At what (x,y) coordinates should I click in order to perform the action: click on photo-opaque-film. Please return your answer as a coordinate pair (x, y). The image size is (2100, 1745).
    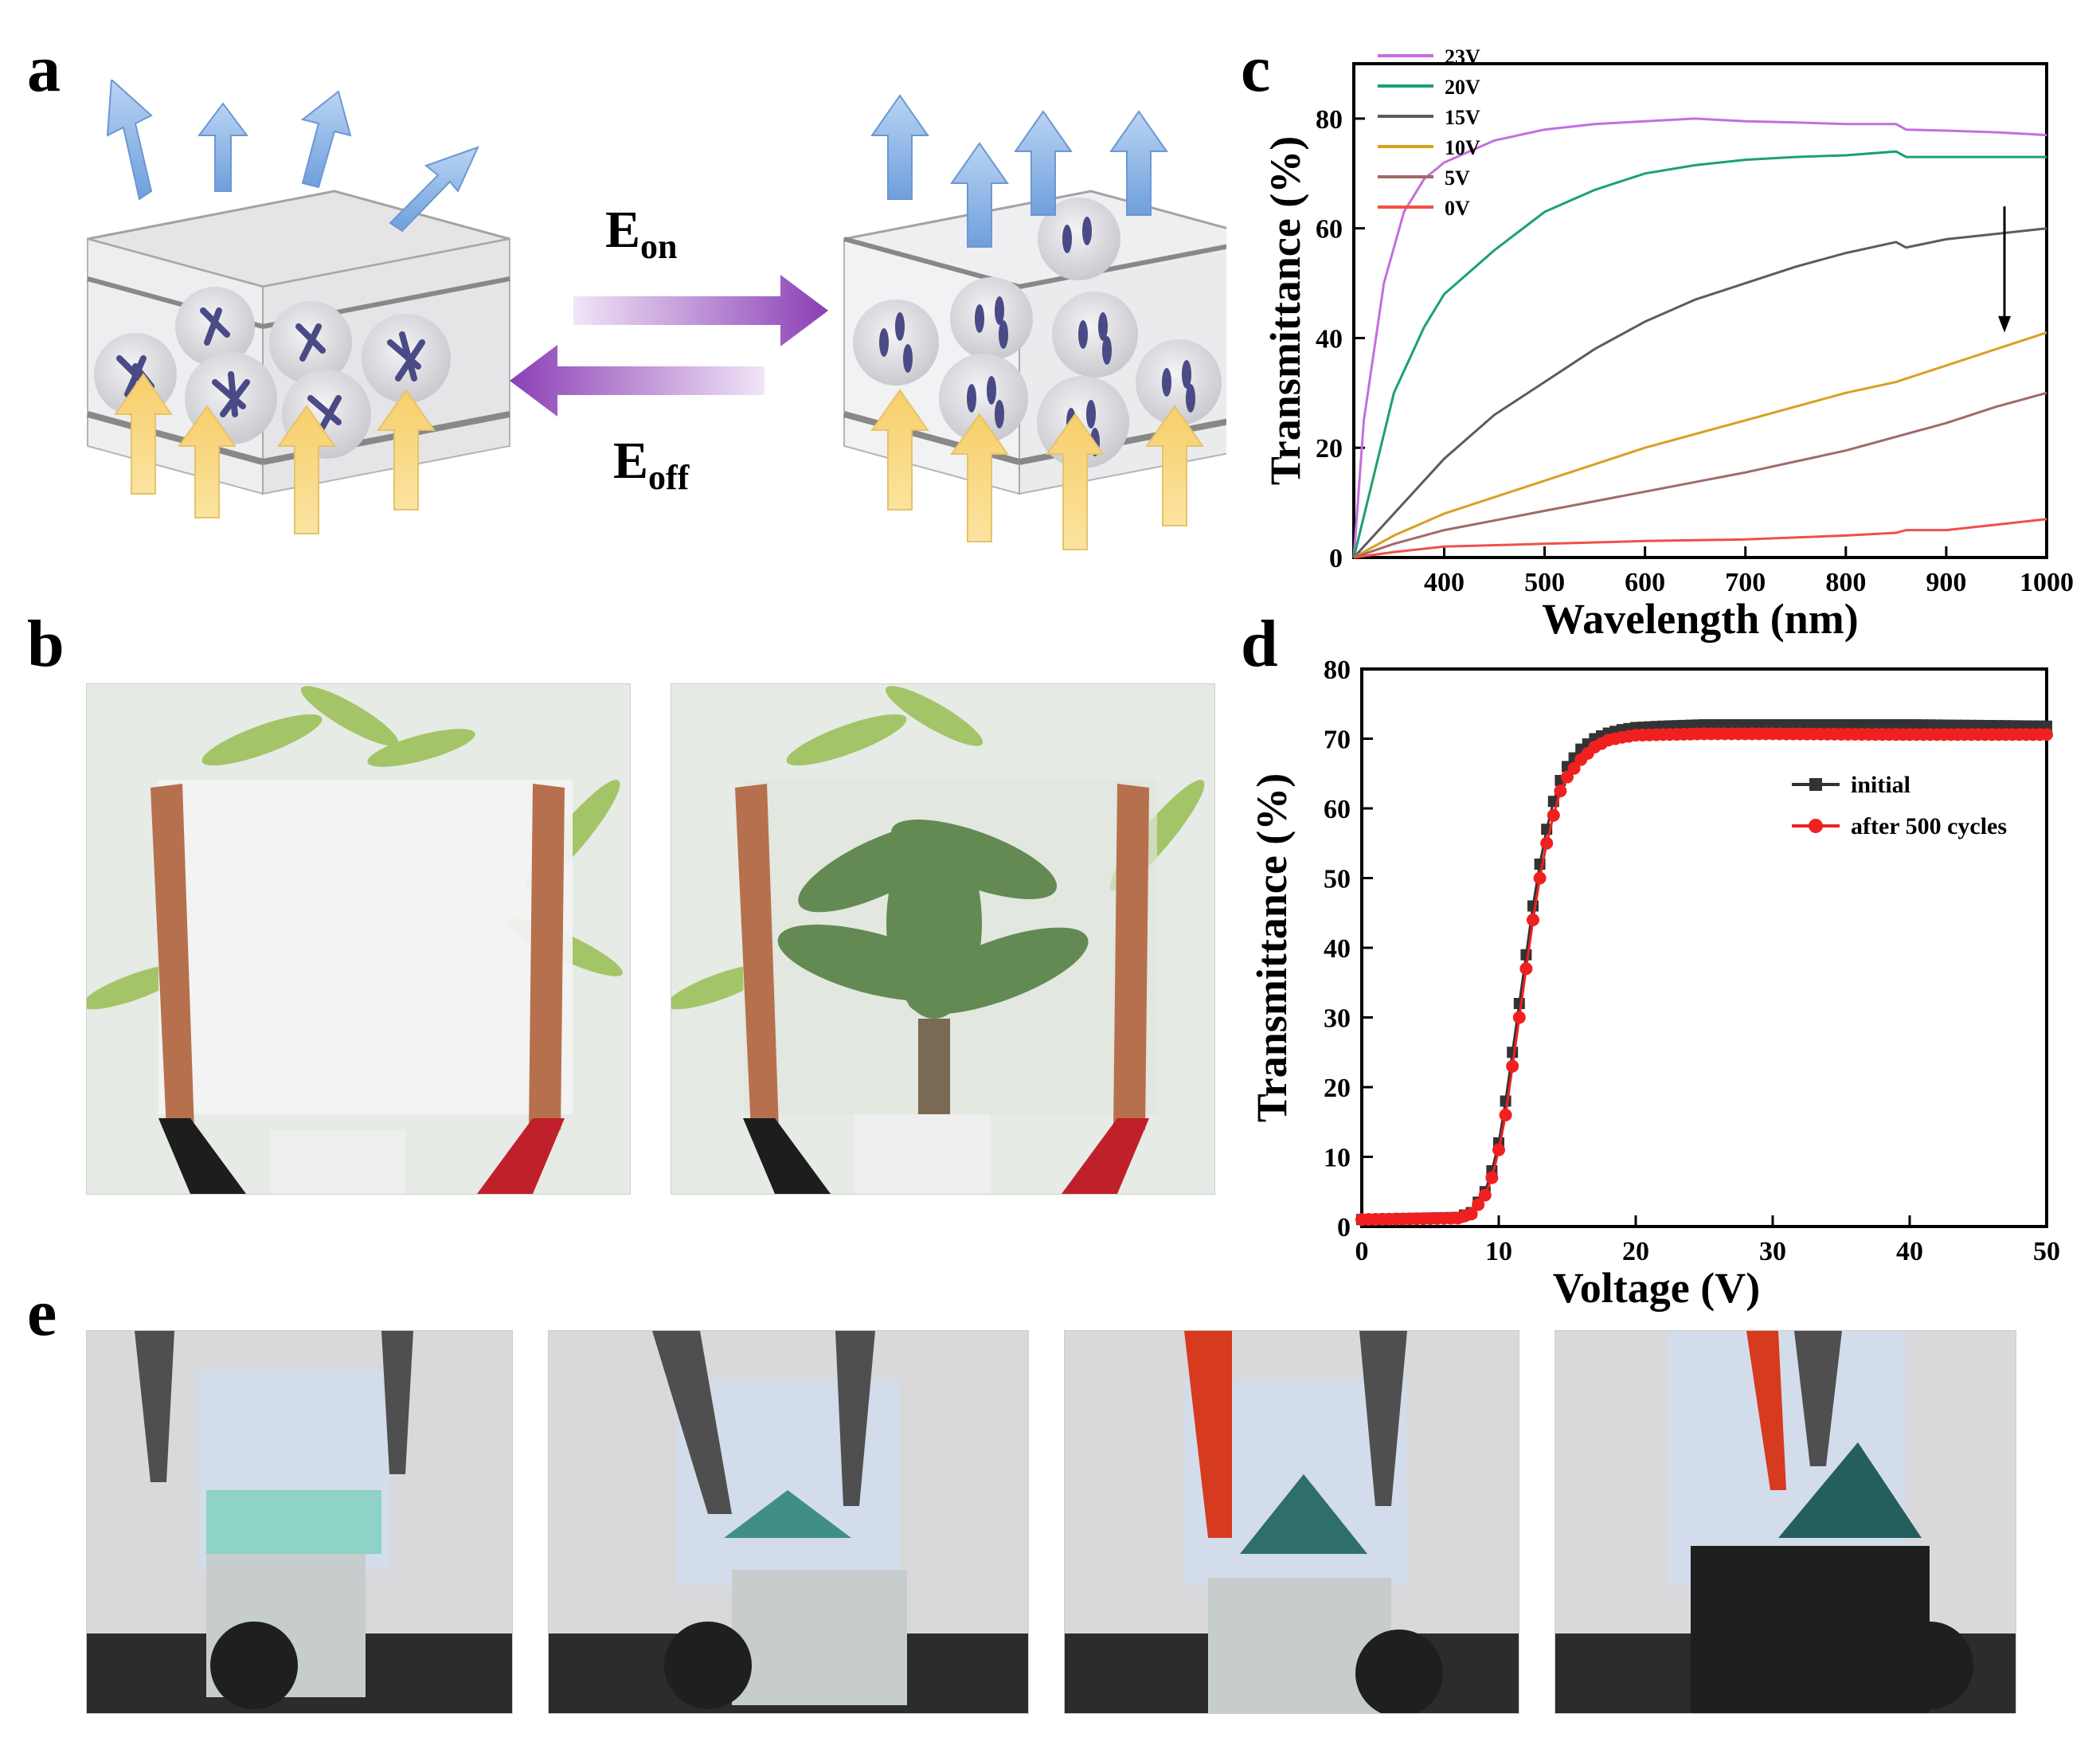
    Looking at the image, I should click on (358, 939).